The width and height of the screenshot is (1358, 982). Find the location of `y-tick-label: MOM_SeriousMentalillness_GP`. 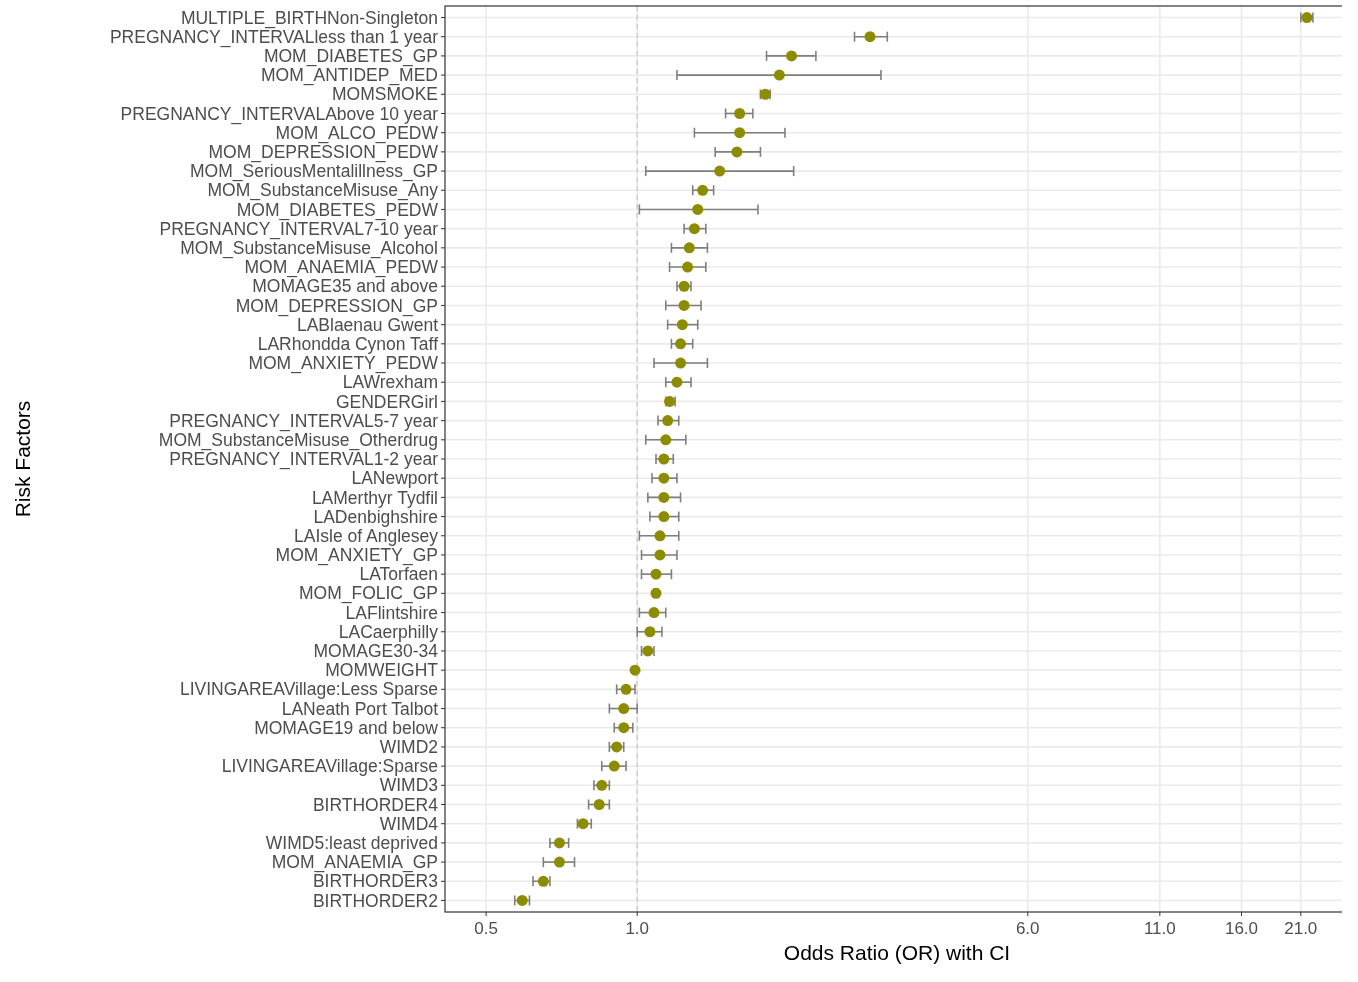

y-tick-label: MOM_SeriousMentalillness_GP is located at coordinates (313, 172).